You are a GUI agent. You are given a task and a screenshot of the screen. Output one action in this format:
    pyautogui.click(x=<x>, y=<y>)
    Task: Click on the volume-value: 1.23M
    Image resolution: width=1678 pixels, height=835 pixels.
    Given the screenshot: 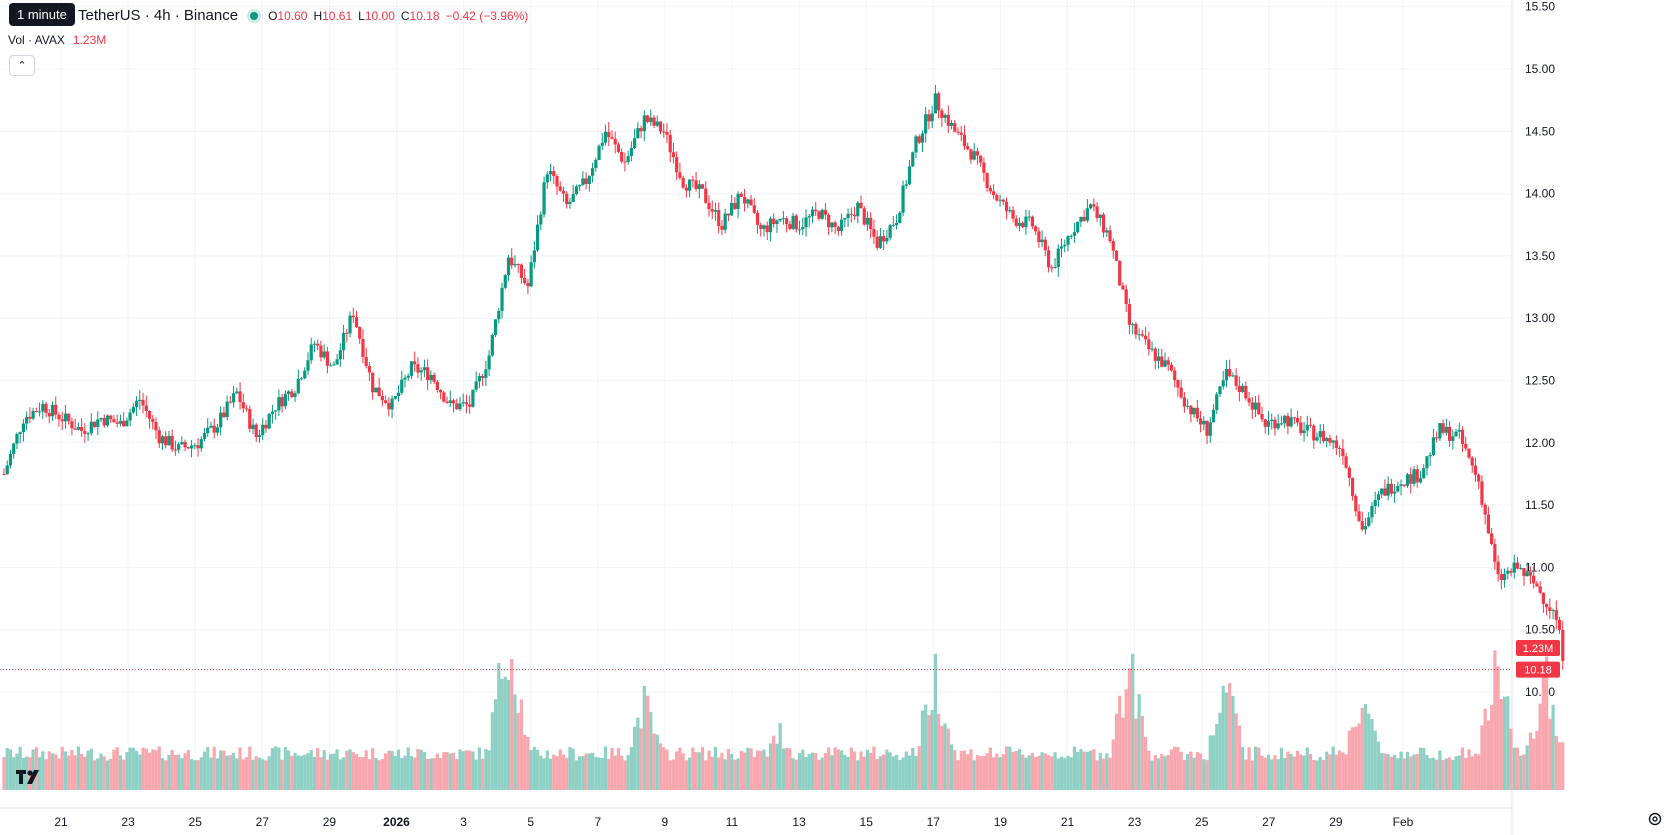 What is the action you would take?
    pyautogui.click(x=89, y=40)
    